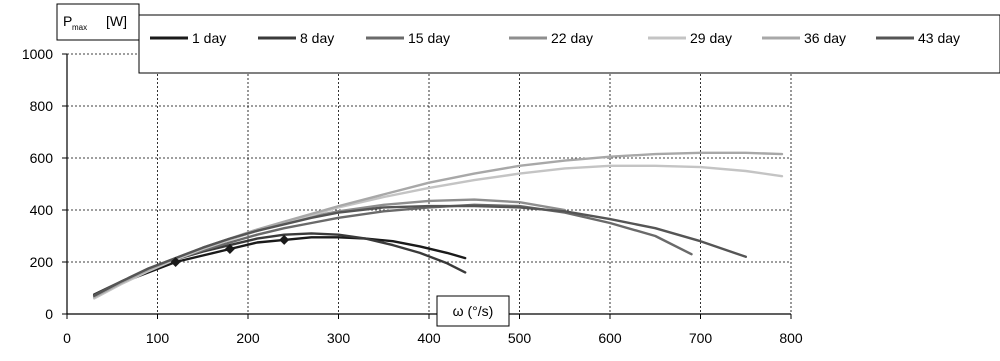  Describe the element at coordinates (67, 21) in the screenshot. I see `y-axis-label-main: P` at that location.